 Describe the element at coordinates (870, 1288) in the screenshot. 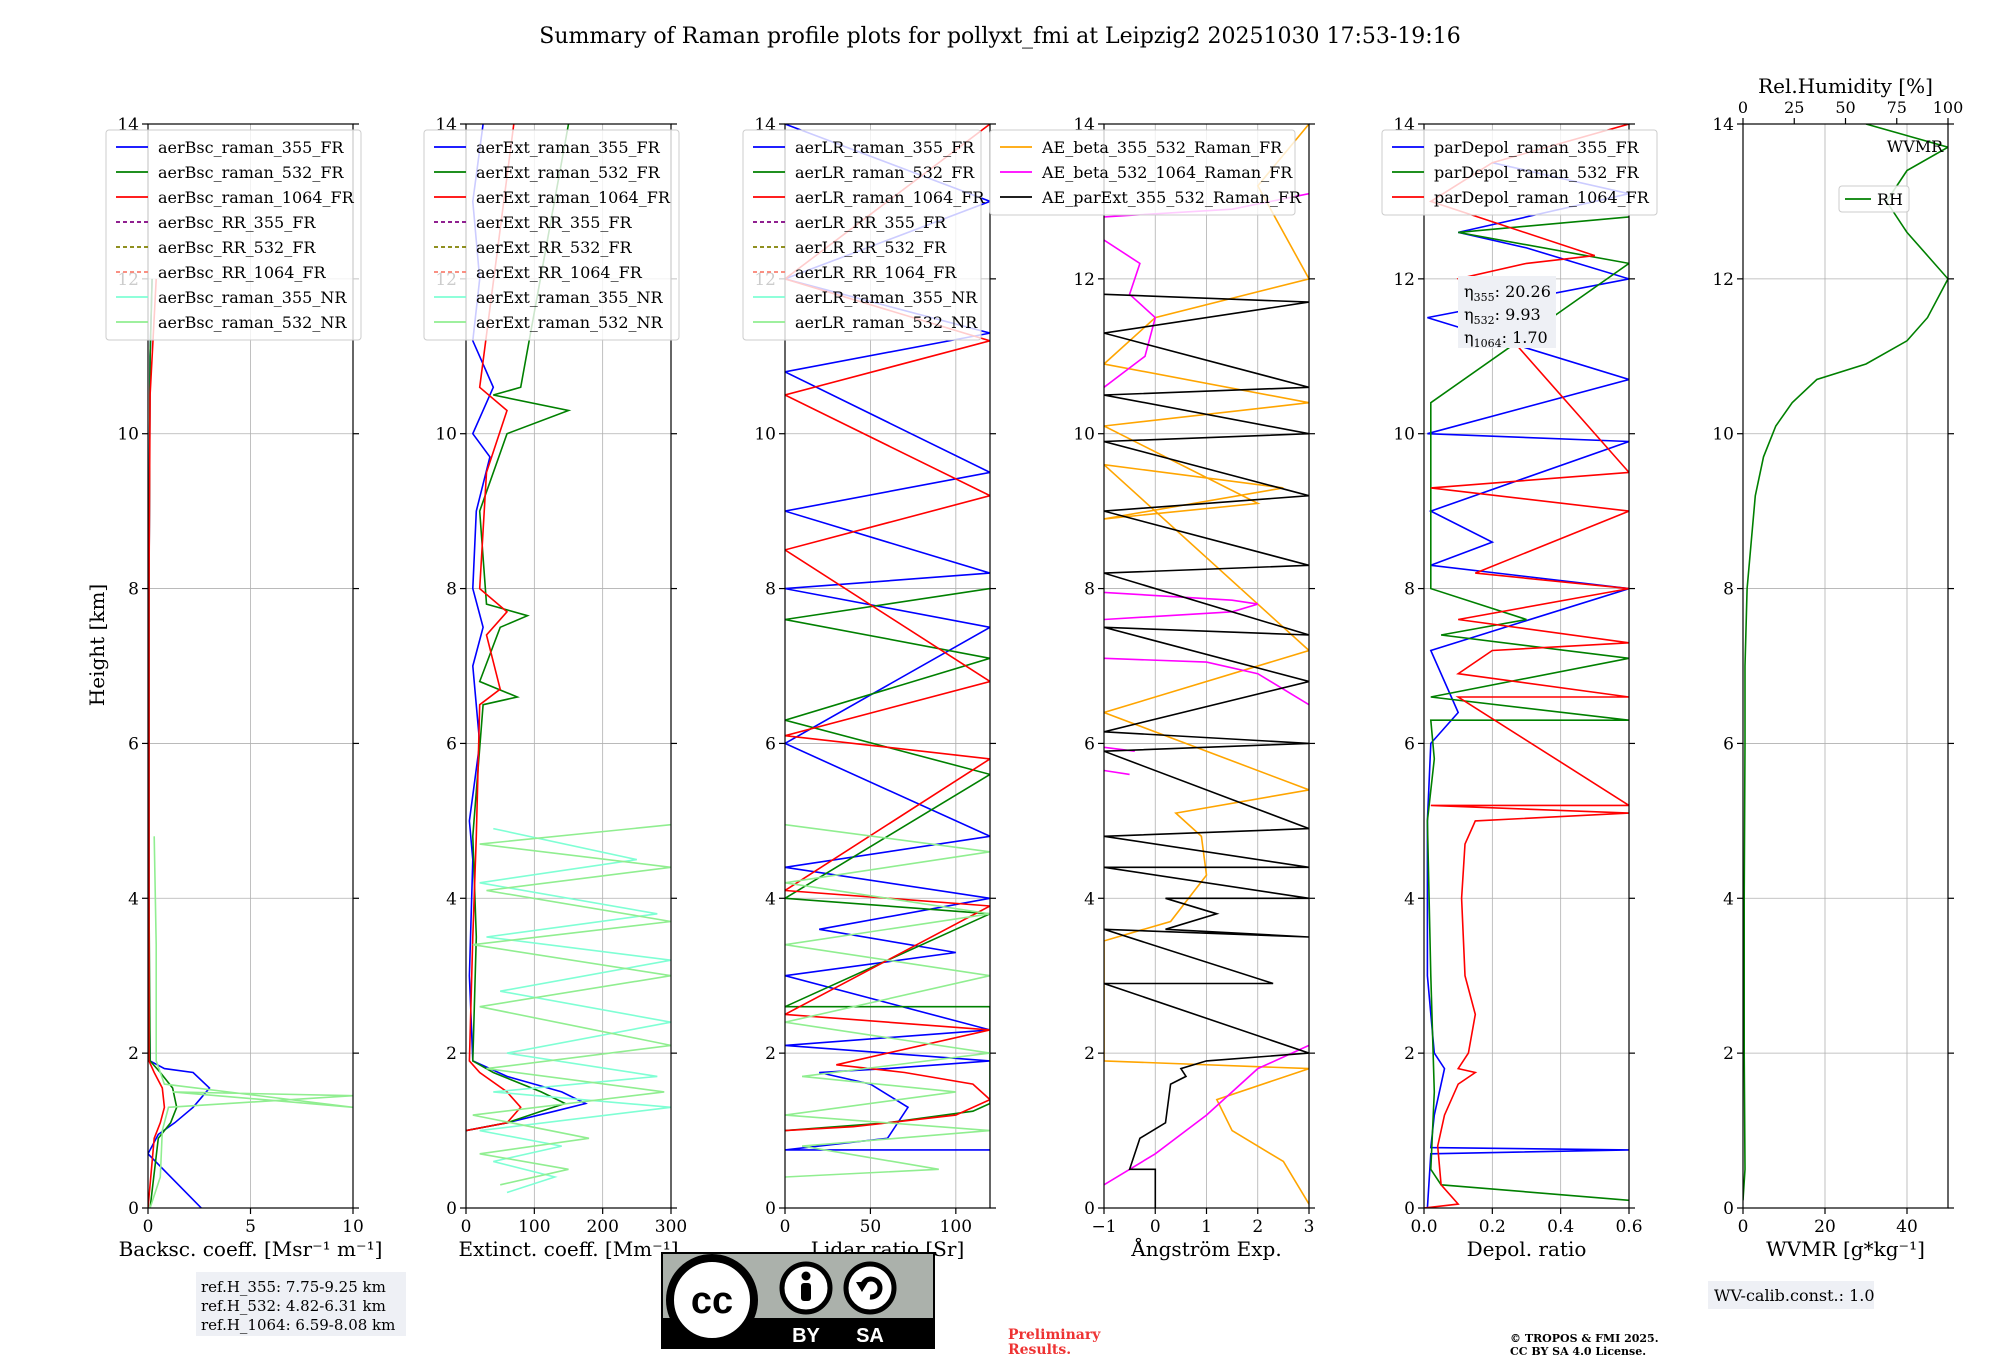

I see `share-alike-icon` at that location.